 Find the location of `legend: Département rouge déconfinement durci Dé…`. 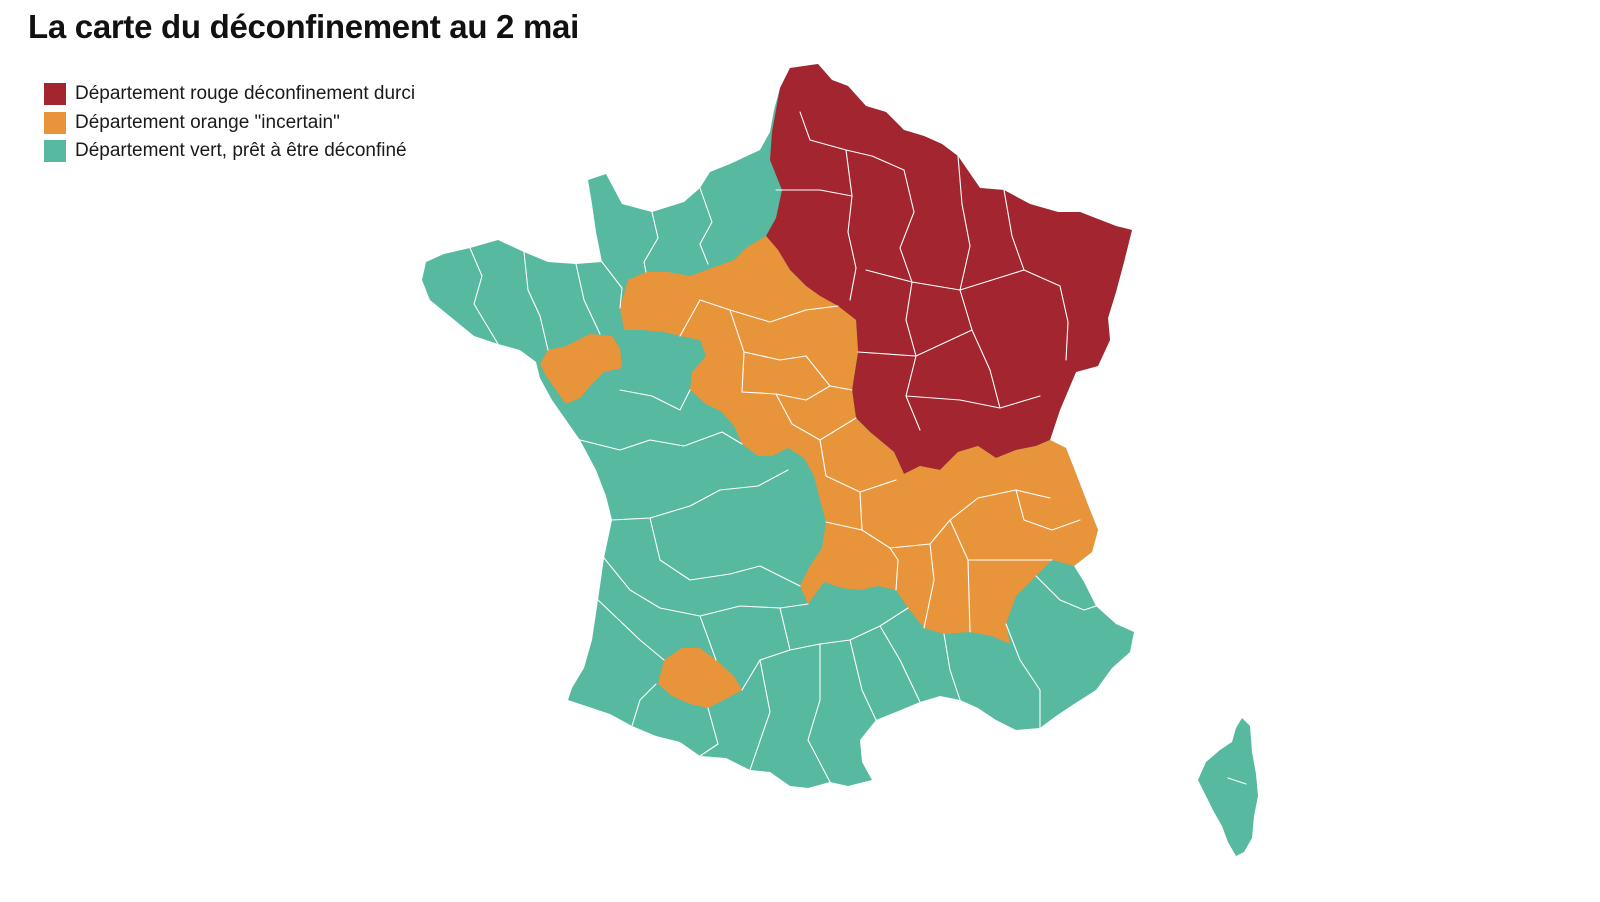

legend: Département rouge déconfinement durci Dé… is located at coordinates (229, 123).